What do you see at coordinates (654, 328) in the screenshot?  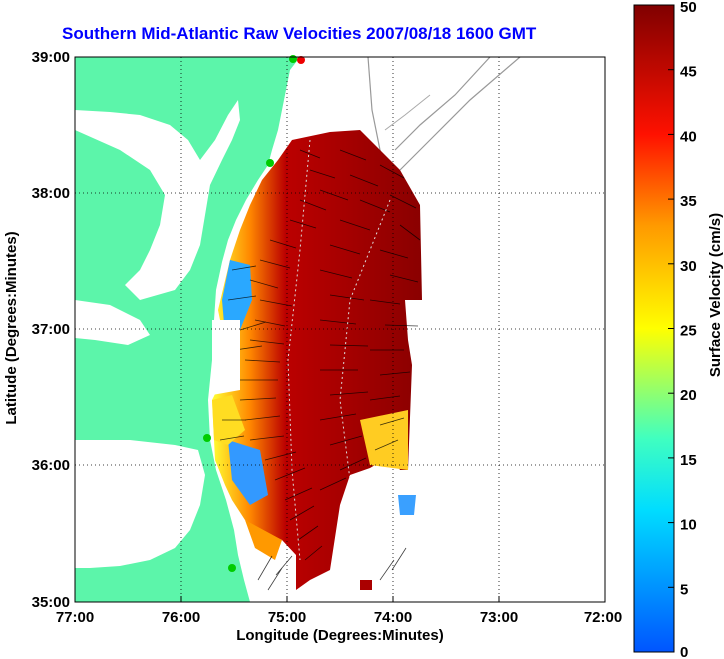 I see `colorbar` at bounding box center [654, 328].